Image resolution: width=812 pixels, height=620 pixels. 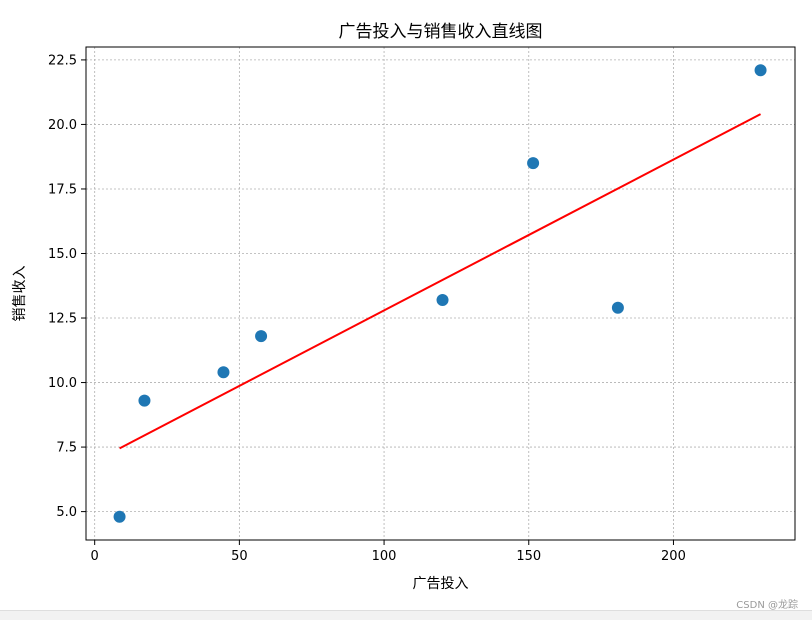 What do you see at coordinates (66, 512) in the screenshot?
I see `y-tick-label: 5.0` at bounding box center [66, 512].